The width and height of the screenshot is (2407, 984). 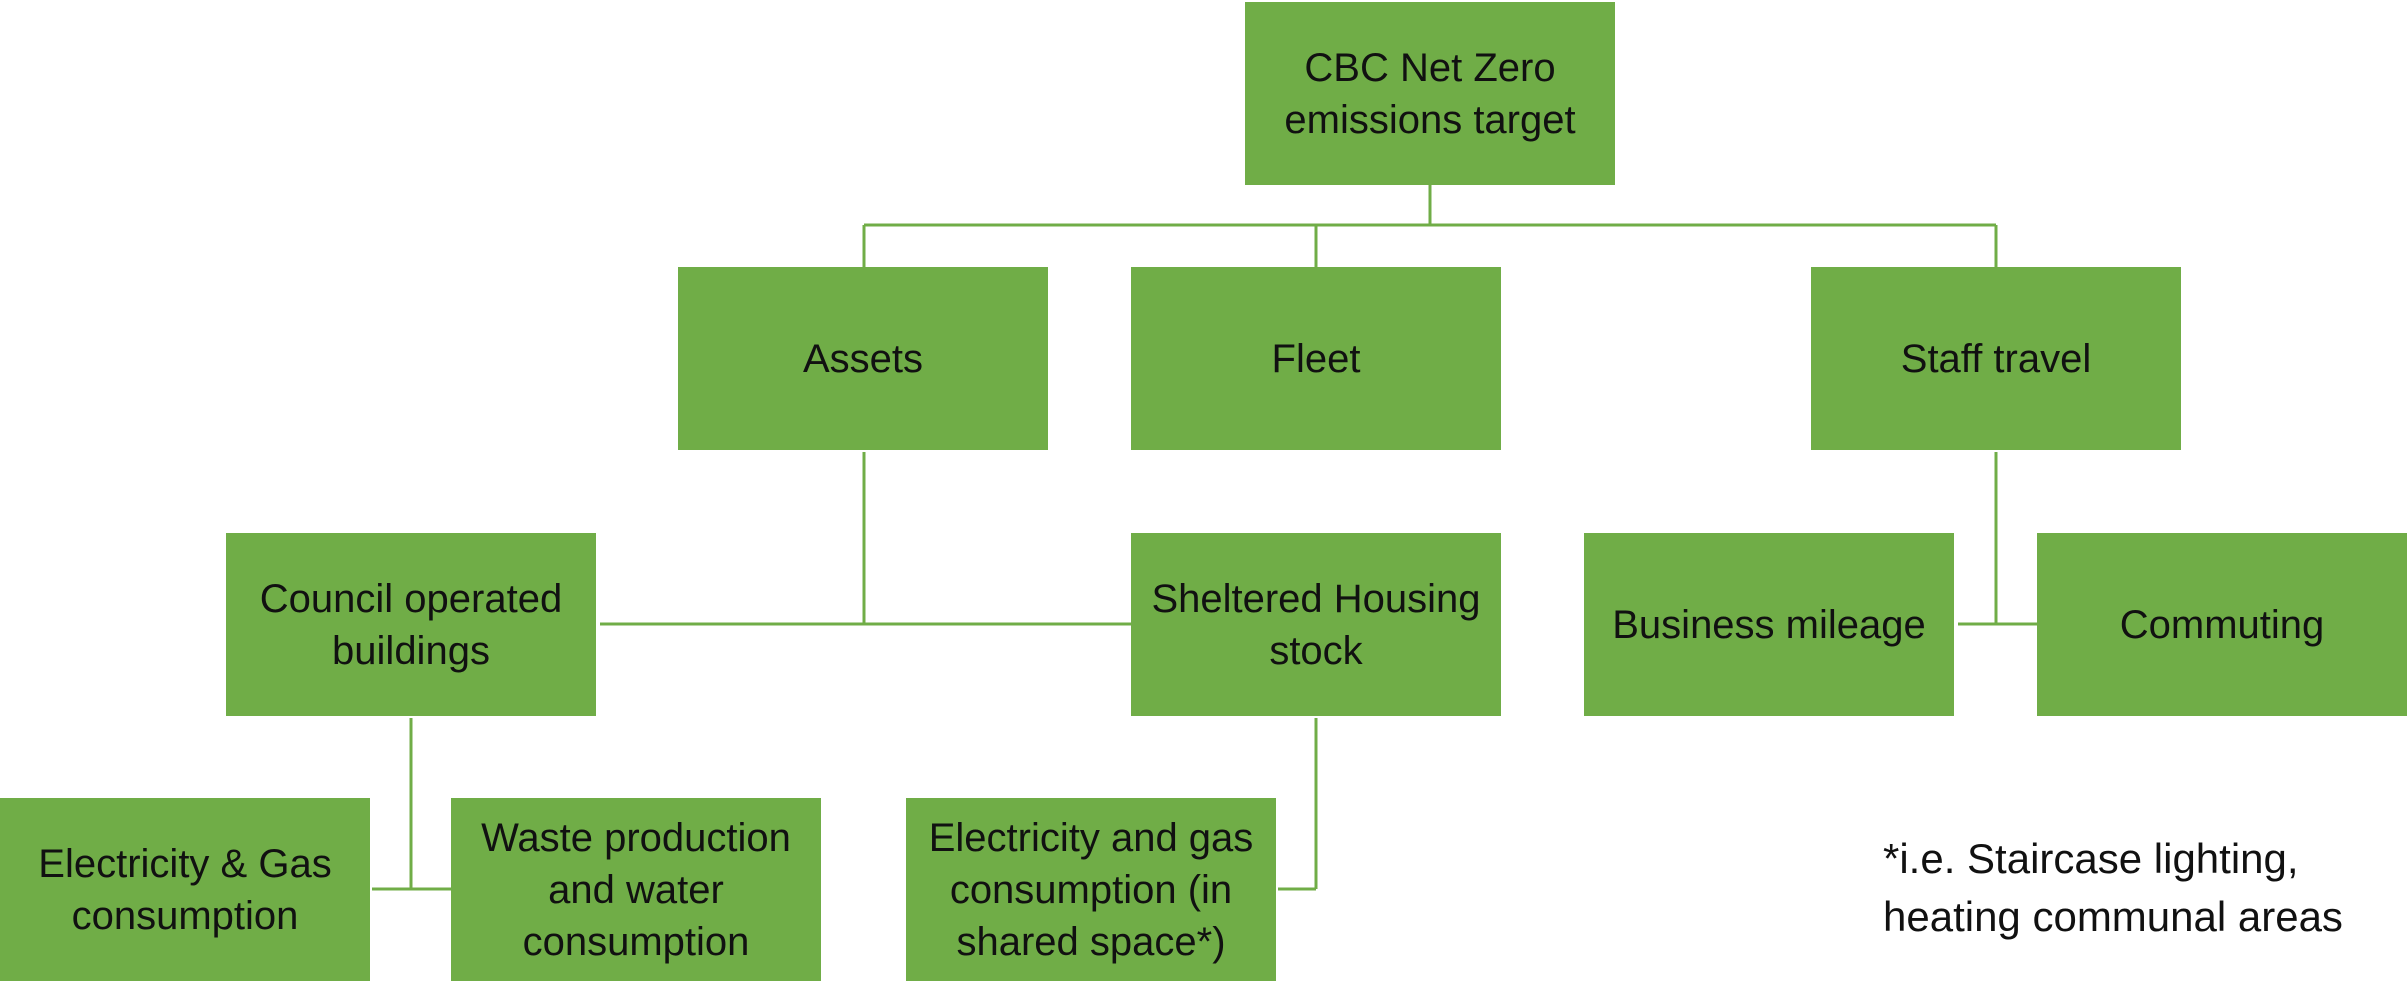 I want to click on node: Staff travel, so click(x=1996, y=358).